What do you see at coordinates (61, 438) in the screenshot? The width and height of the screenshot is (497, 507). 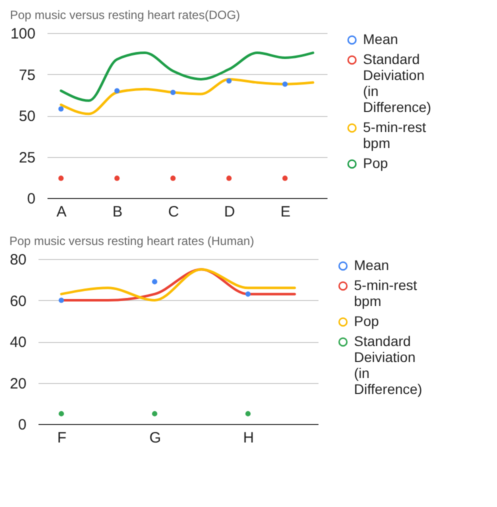 I see `x-tick-label: F` at bounding box center [61, 438].